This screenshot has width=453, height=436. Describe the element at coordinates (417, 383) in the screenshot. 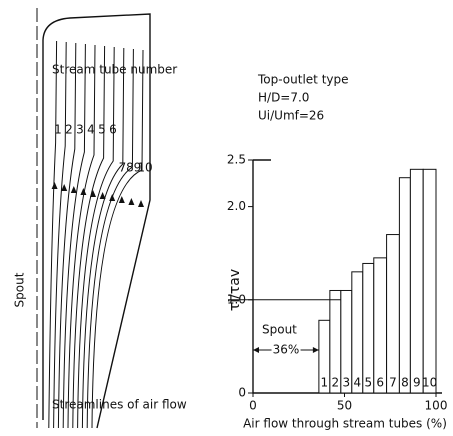

I see `bar-label: 9` at that location.